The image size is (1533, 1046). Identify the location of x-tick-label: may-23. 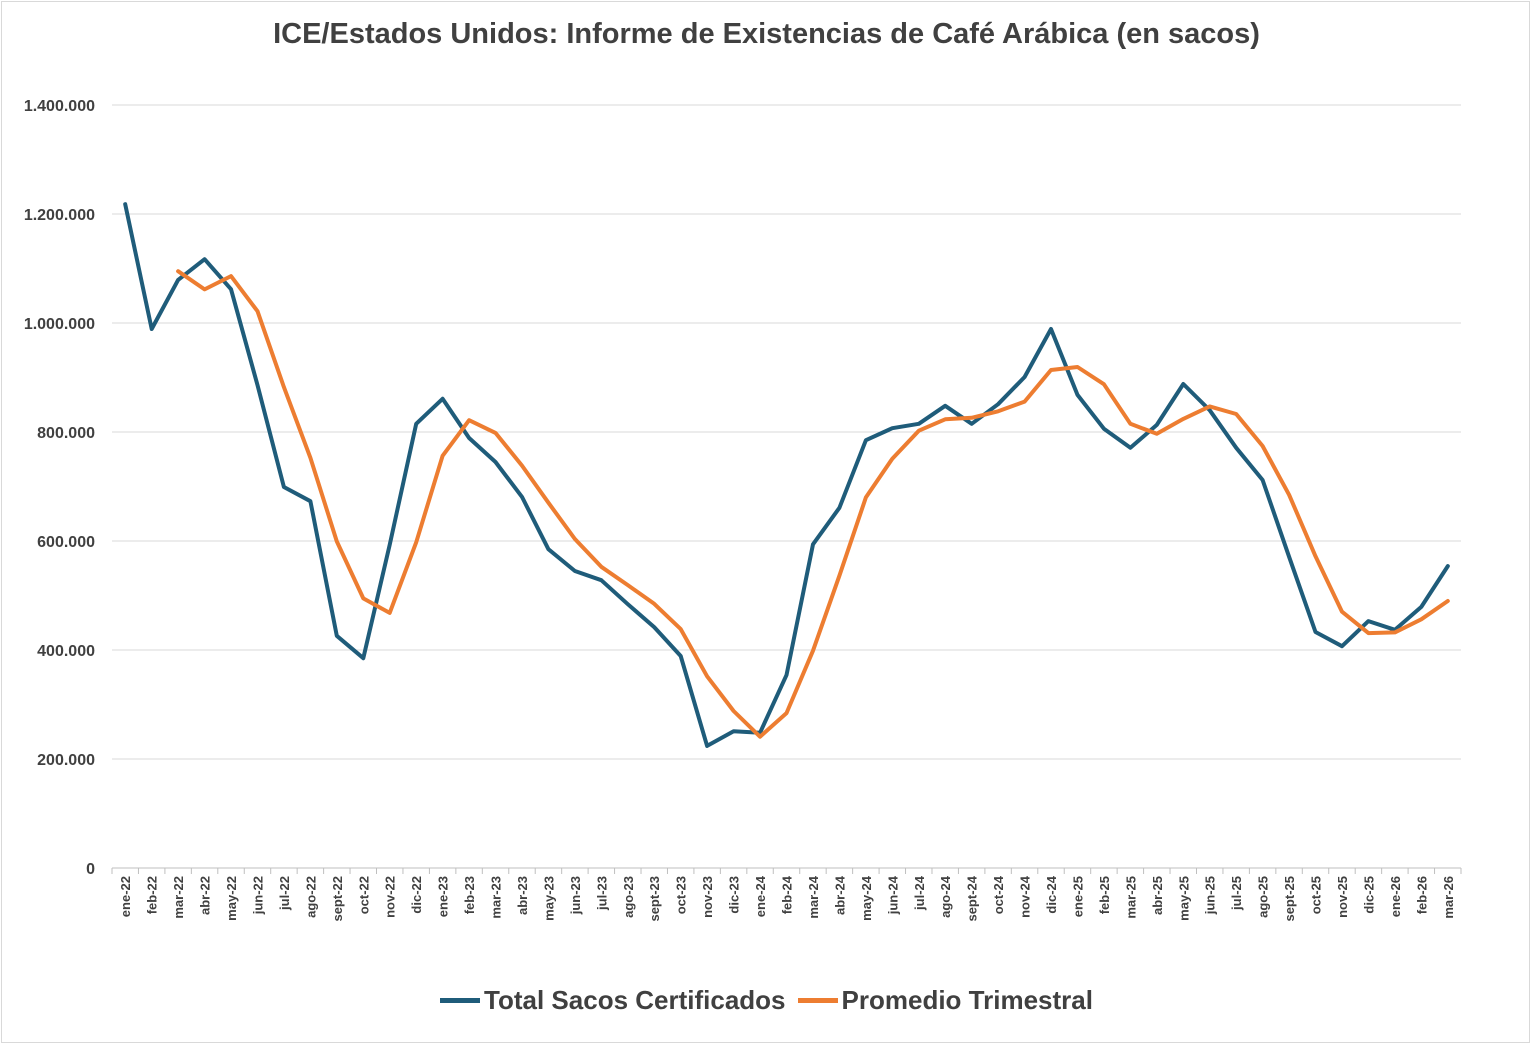
(548, 898).